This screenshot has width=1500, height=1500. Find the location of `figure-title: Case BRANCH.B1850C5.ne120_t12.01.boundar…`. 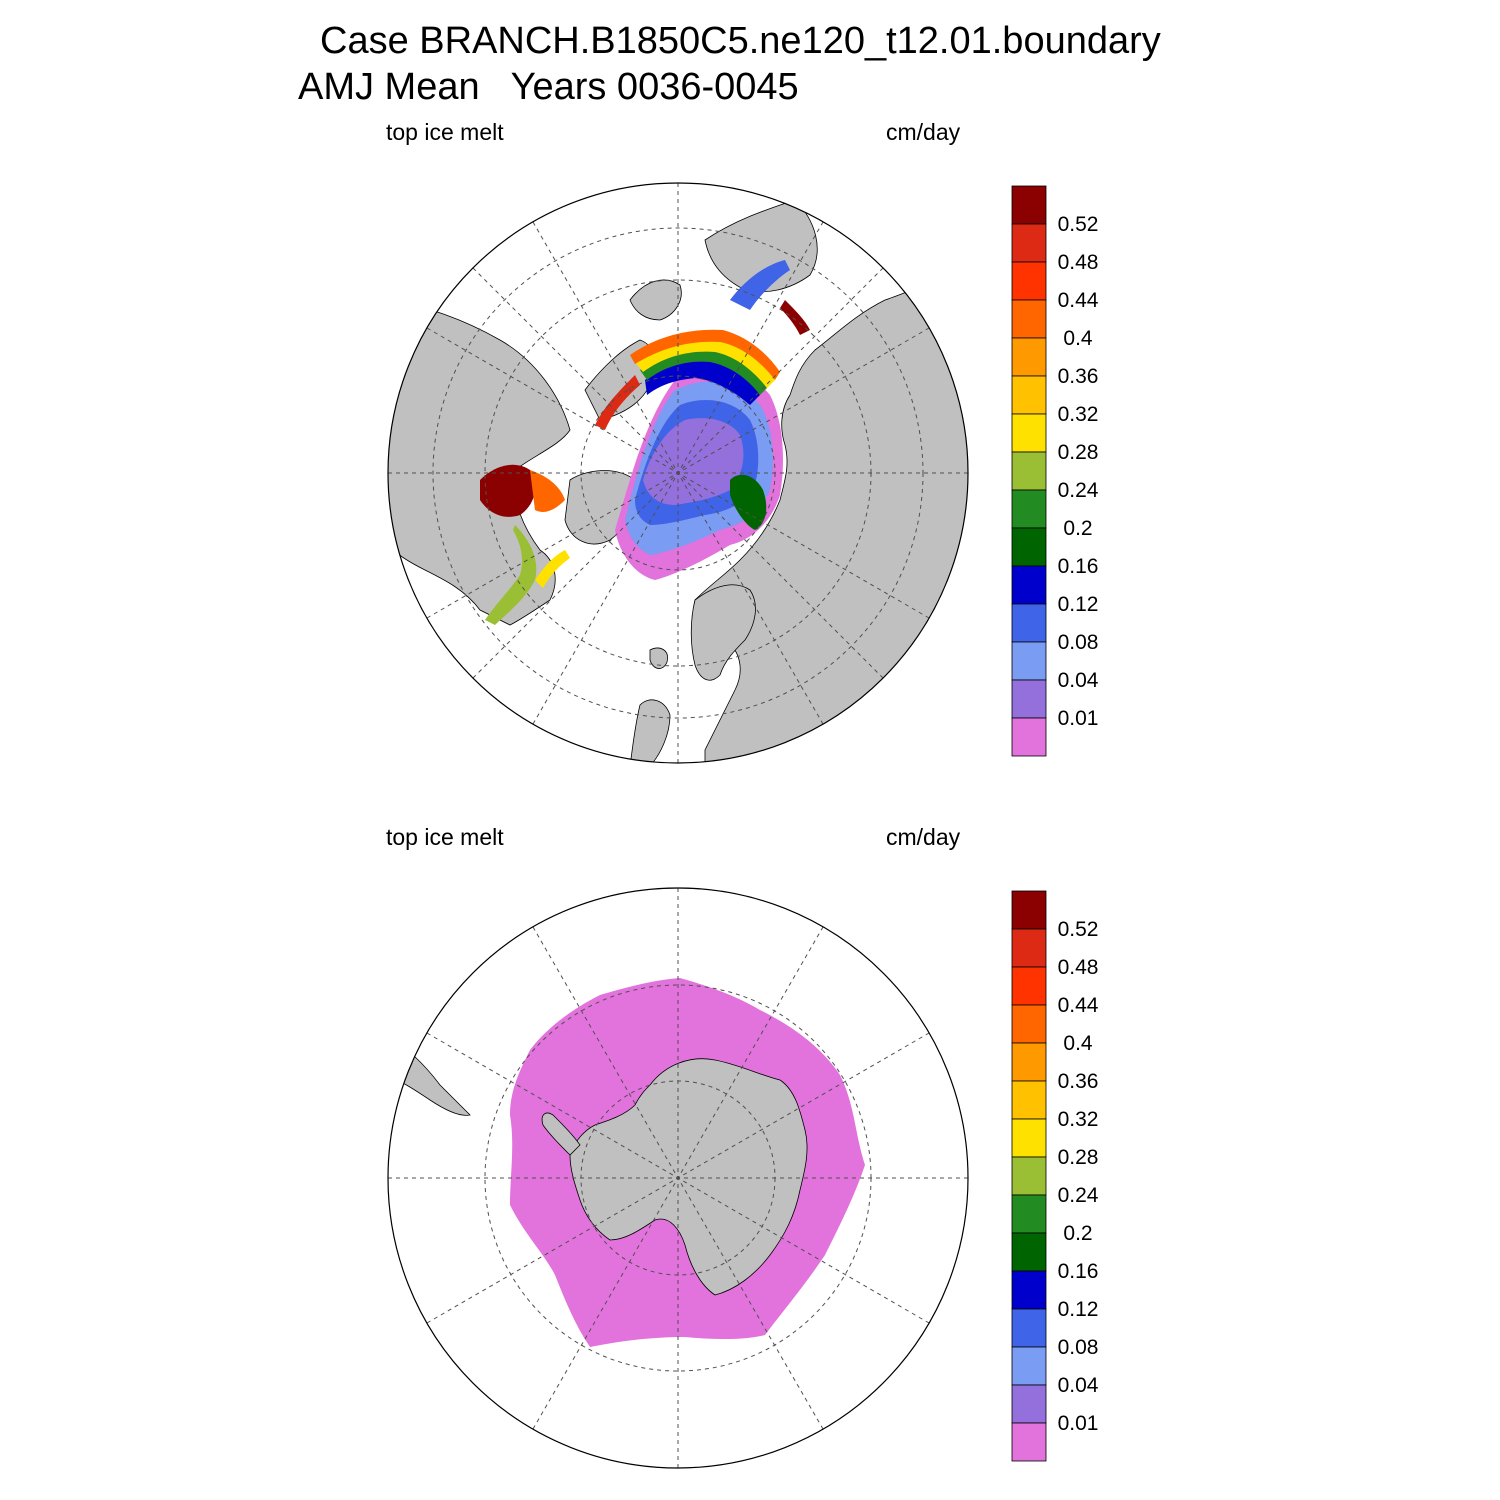

figure-title: Case BRANCH.B1850C5.ne120_t12.01.boundar… is located at coordinates (740, 41).